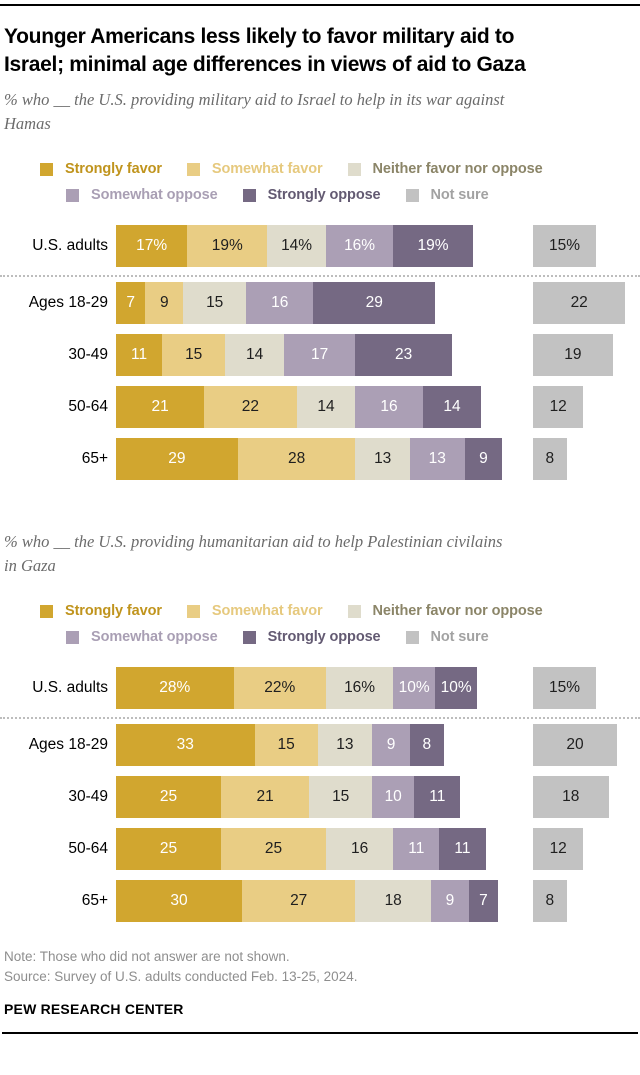 This screenshot has height=1075, width=640. What do you see at coordinates (320, 718) in the screenshot?
I see `dotted-separator` at bounding box center [320, 718].